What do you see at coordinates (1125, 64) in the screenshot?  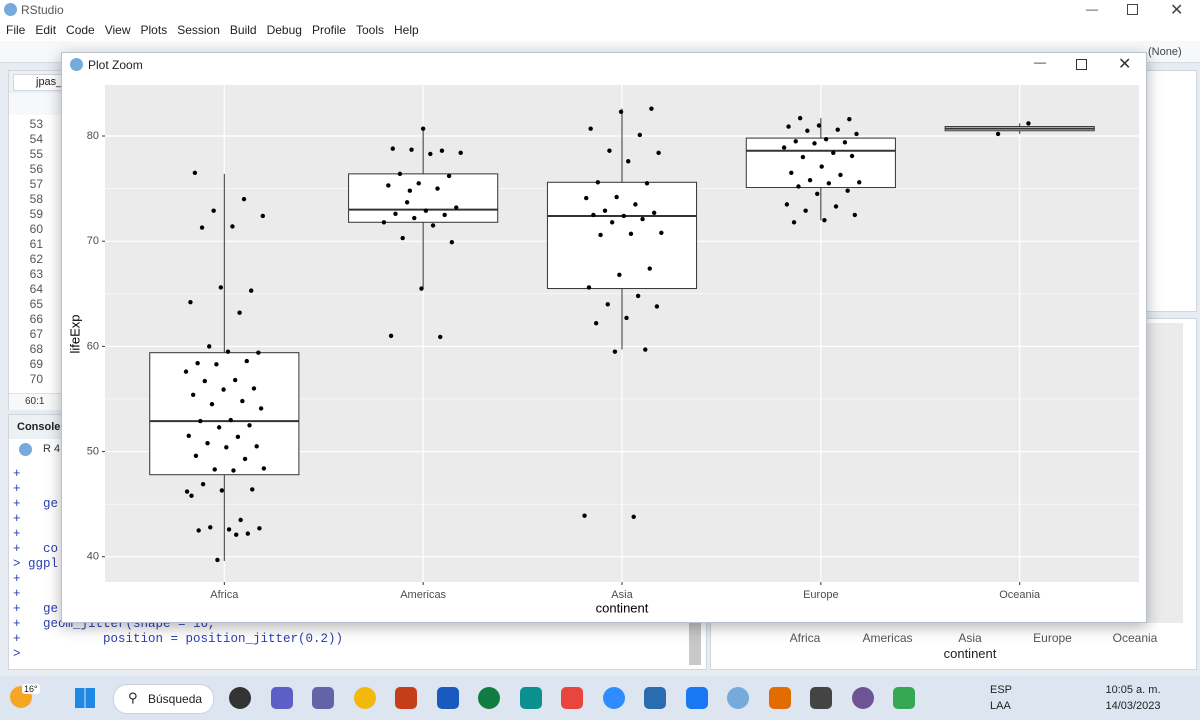 I see `window-close: ✕` at bounding box center [1125, 64].